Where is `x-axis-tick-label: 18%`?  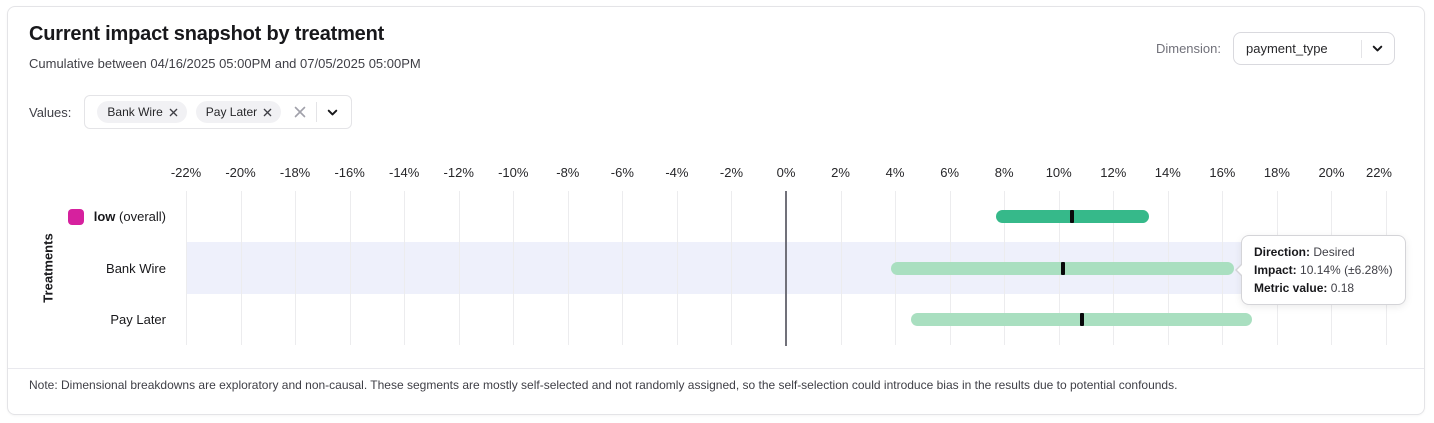
x-axis-tick-label: 18% is located at coordinates (1276, 172).